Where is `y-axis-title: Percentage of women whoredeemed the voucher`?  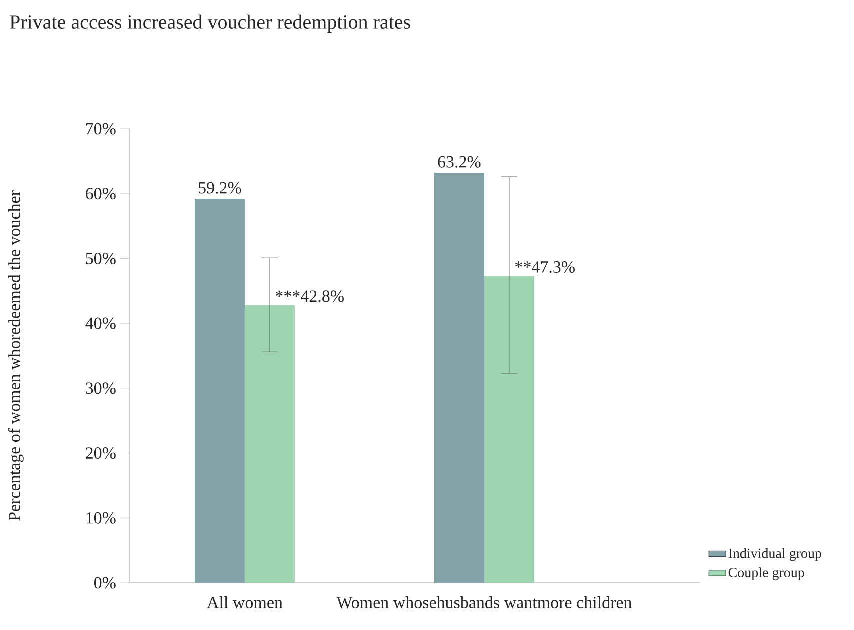
y-axis-title: Percentage of women whoredeemed the voucher is located at coordinates (16, 355).